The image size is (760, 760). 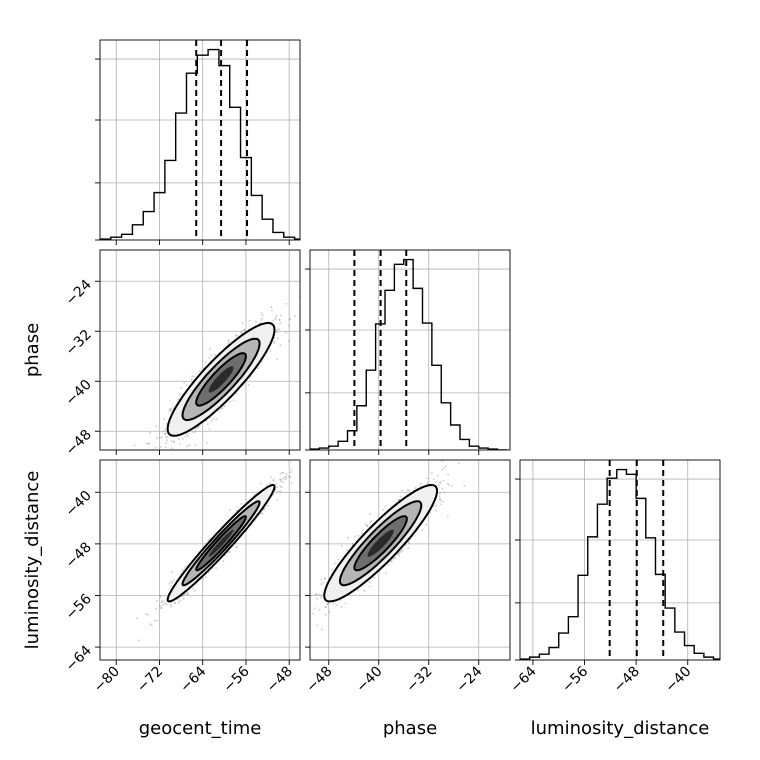 I want to click on xaxis-label-geocent_time: geocent_time, so click(x=200, y=728).